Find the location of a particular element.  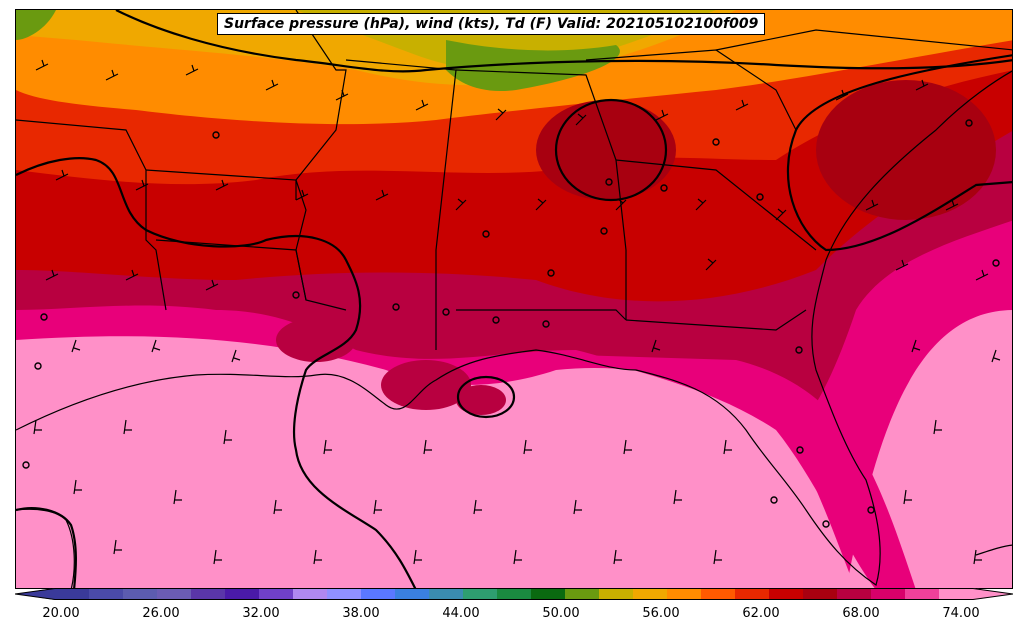

colorbar-tick-label: 20.00 is located at coordinates (61, 613).